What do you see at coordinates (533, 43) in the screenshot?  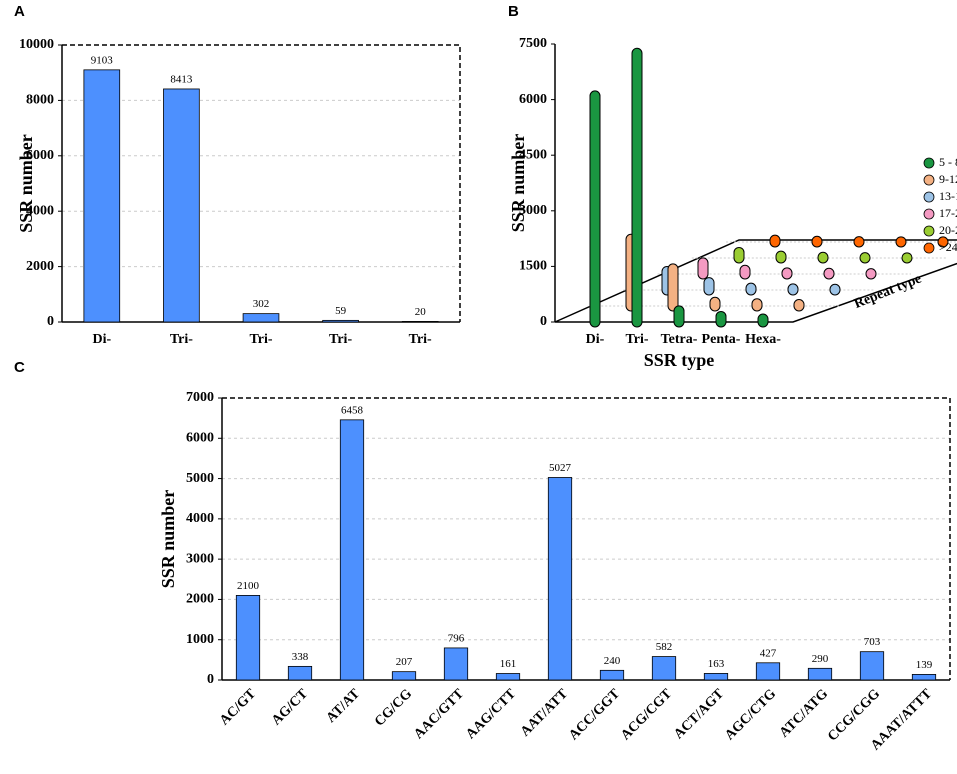 I see `y-tick-label: 7500` at bounding box center [533, 43].